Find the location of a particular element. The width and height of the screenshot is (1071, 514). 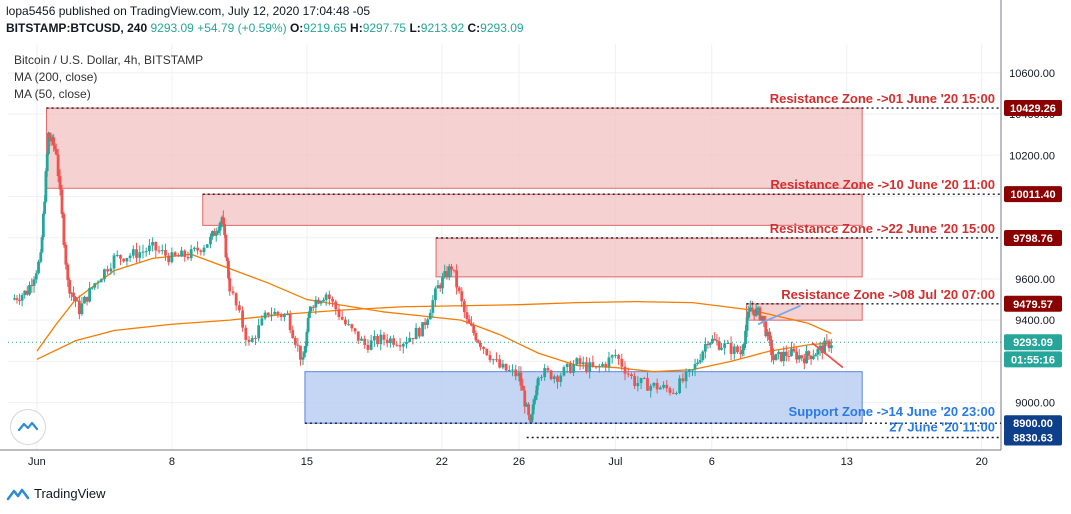

last-price: 9293.09 is located at coordinates (172, 28).